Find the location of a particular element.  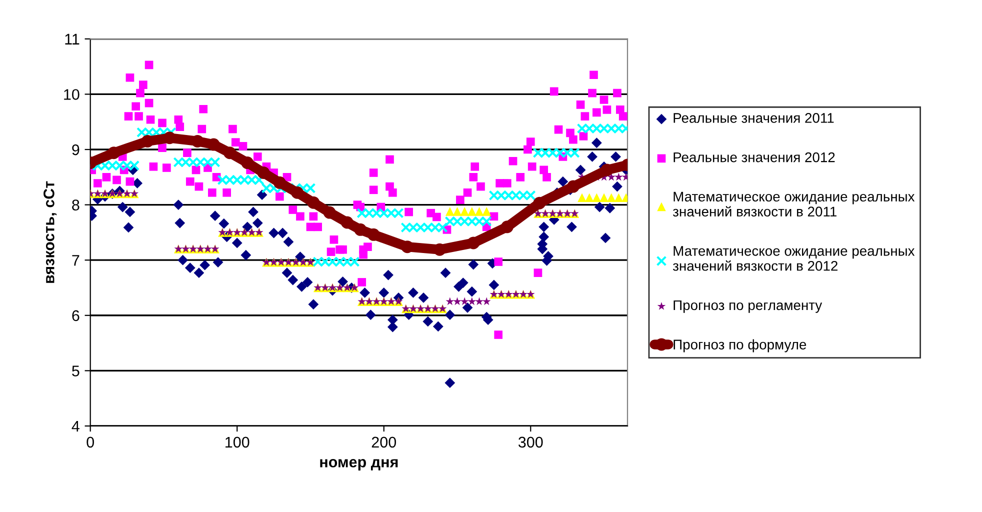

legend-label: Реальные значения 2012 is located at coordinates (754, 157).